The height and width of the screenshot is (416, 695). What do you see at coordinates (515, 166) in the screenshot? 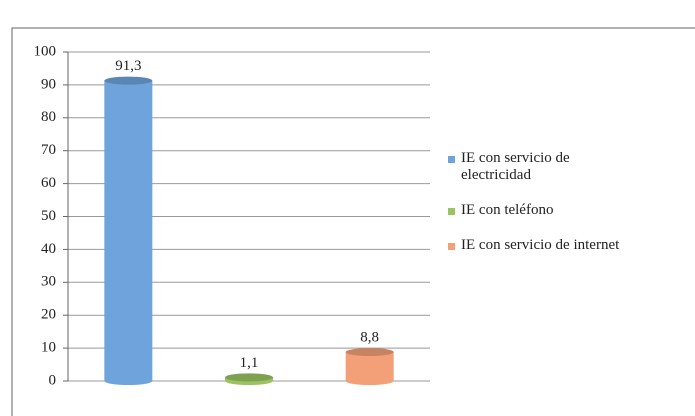
I see `legend-label: IE con servicio de electricidad` at bounding box center [515, 166].